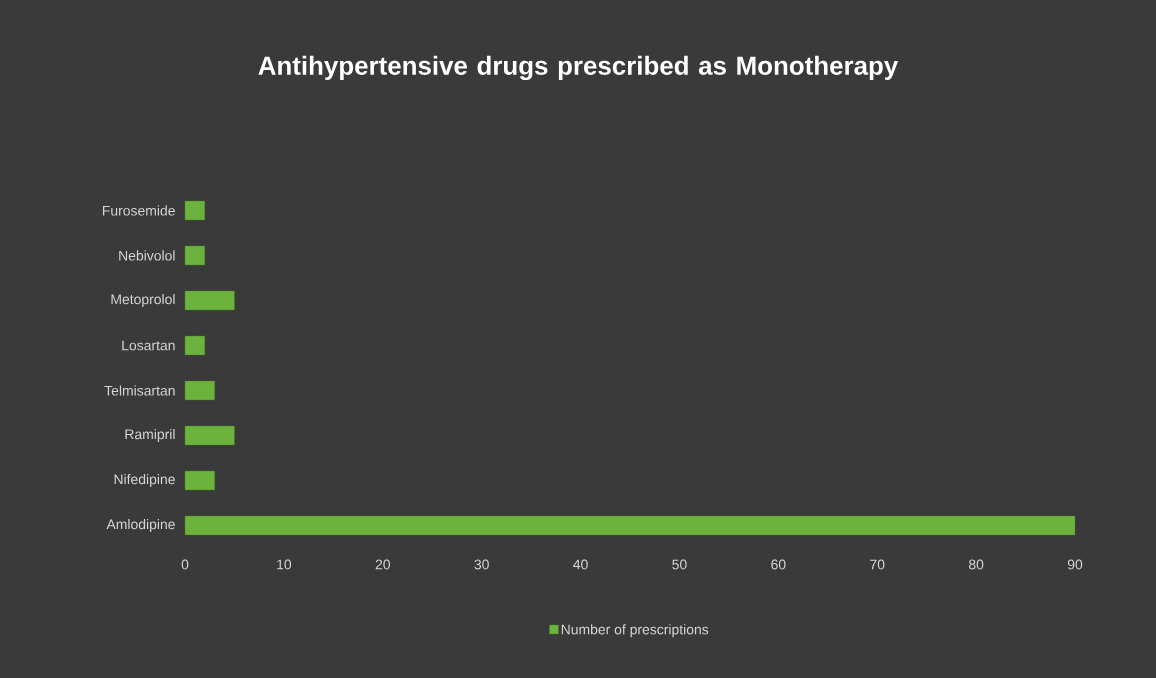  Describe the element at coordinates (580, 564) in the screenshot. I see `x-tick-label: 40` at that location.